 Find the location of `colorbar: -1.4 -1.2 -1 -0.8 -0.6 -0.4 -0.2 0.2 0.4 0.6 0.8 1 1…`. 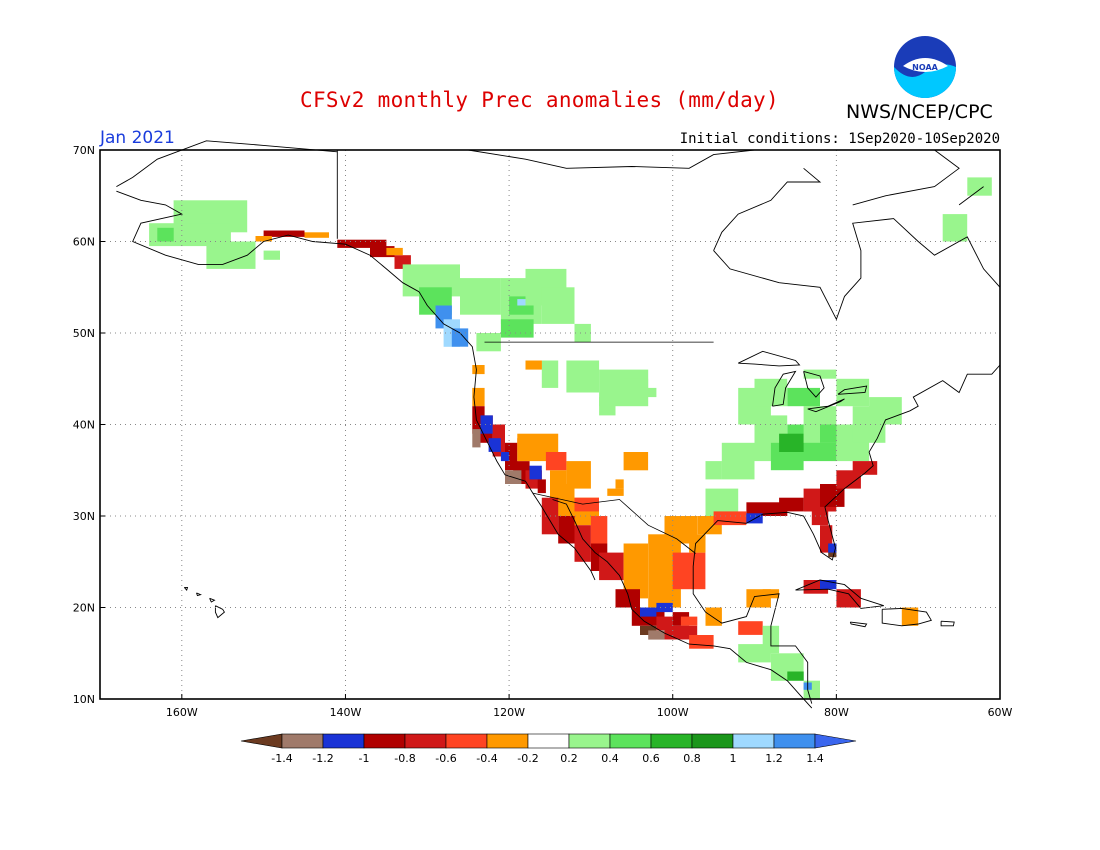

colorbar: -1.4 -1.2 -1 -0.8 -0.6 -0.4 -0.2 0.2 0.4 0.6 0.8 1 1… is located at coordinates (548, 749).